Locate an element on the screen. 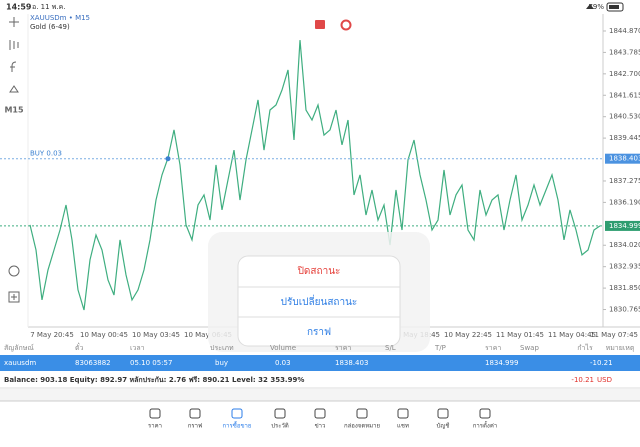 The width and height of the screenshot is (640, 447). y-tick-label: 1844.870 is located at coordinates (624, 31).